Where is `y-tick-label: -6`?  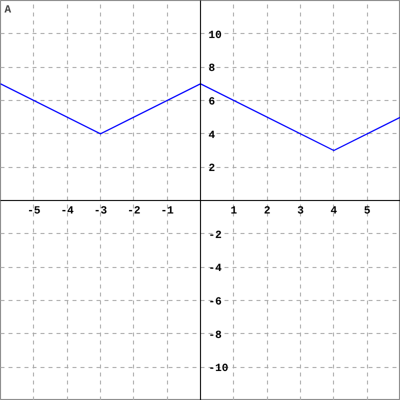 y-tick-label: -6 is located at coordinates (215, 302).